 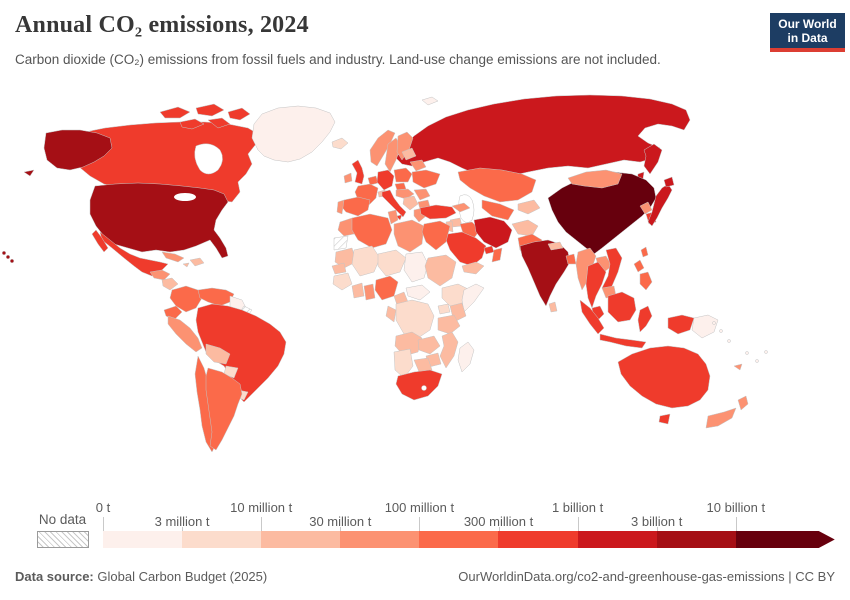 What do you see at coordinates (63, 539) in the screenshot?
I see `legend-no-data-swatch` at bounding box center [63, 539].